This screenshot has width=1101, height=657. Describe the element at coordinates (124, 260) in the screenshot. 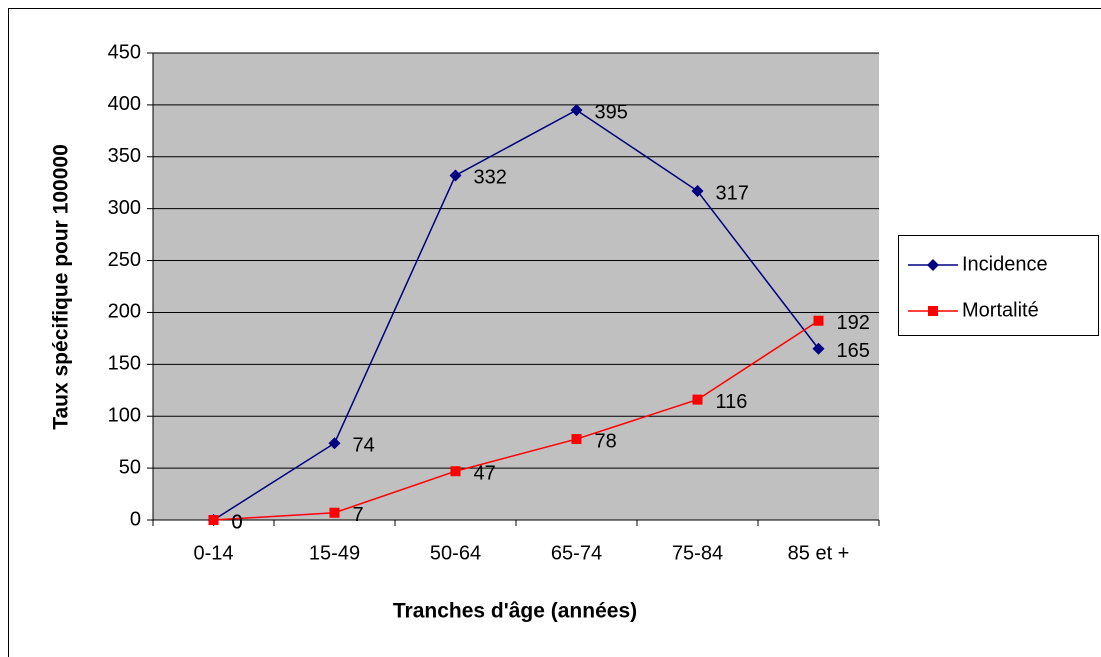

I see `y-tick-label: 250` at that location.